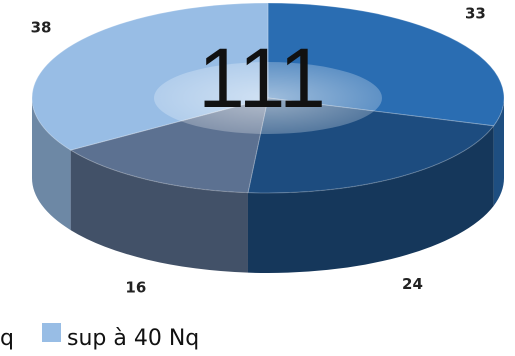  I want to click on legend-text-q: q, so click(7, 338).